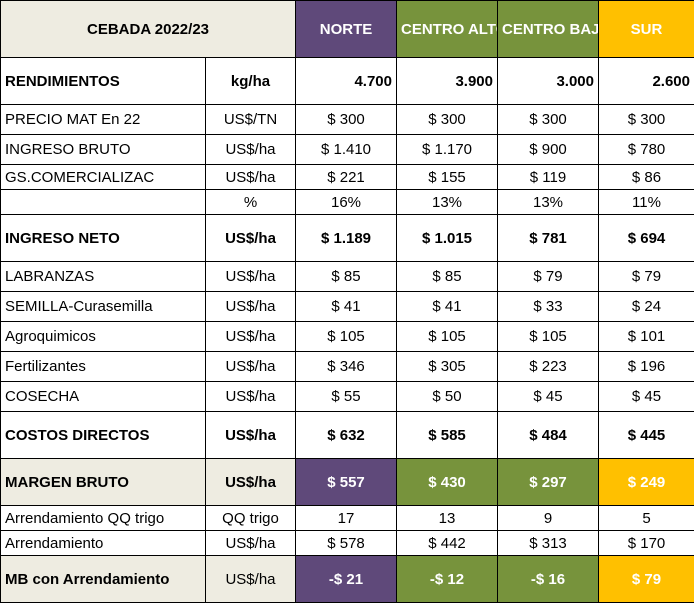 This screenshot has height=603, width=694. I want to click on value-cell: 2.600, so click(646, 81).